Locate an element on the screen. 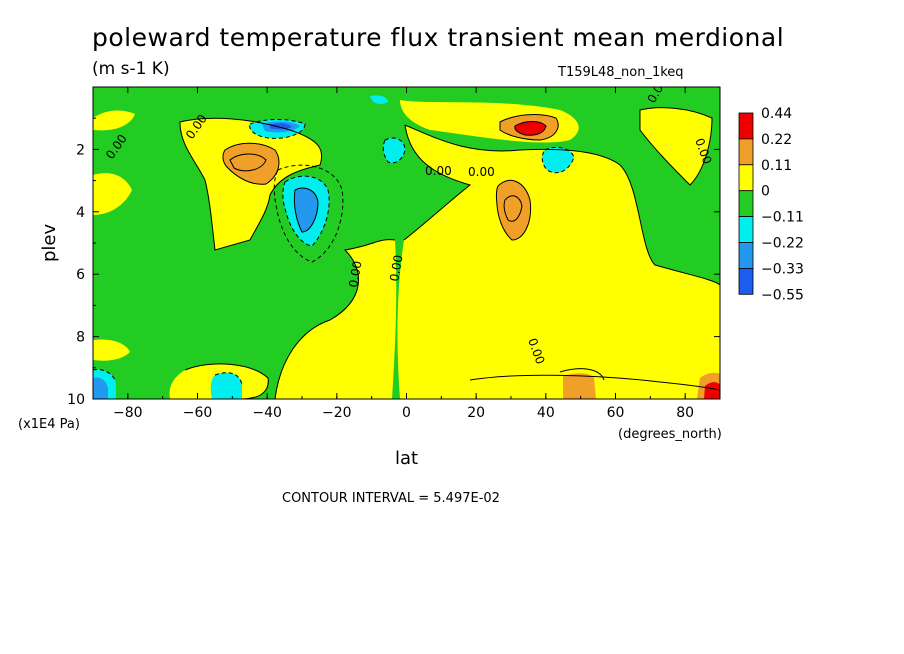 This screenshot has width=904, height=654. x-tick-label: −80 is located at coordinates (128, 413).